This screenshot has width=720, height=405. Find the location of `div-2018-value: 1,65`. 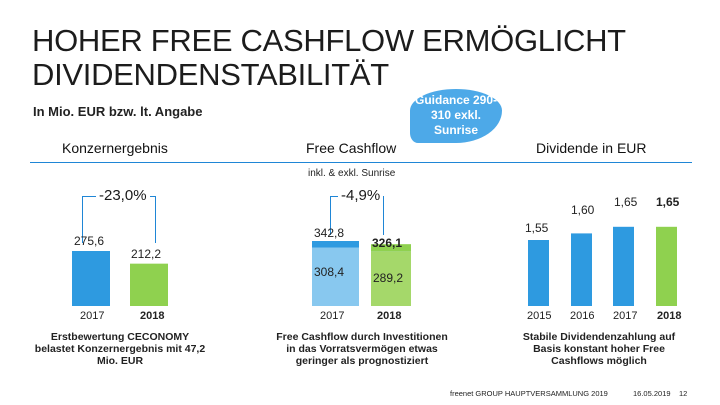

div-2018-value: 1,65 is located at coordinates (668, 202).